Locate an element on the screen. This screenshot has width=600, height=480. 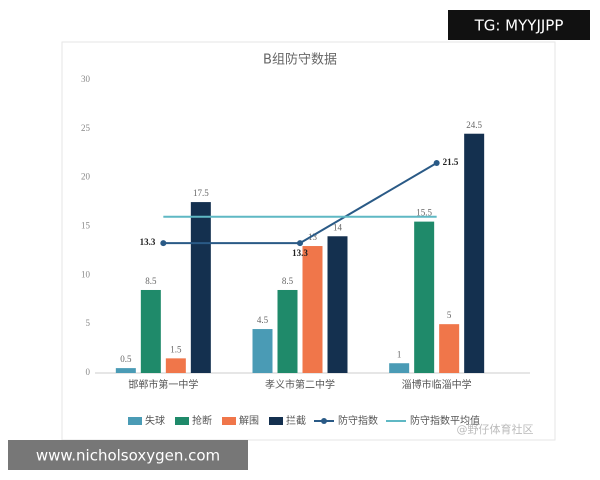
y-tick-label: 25 is located at coordinates (86, 128).